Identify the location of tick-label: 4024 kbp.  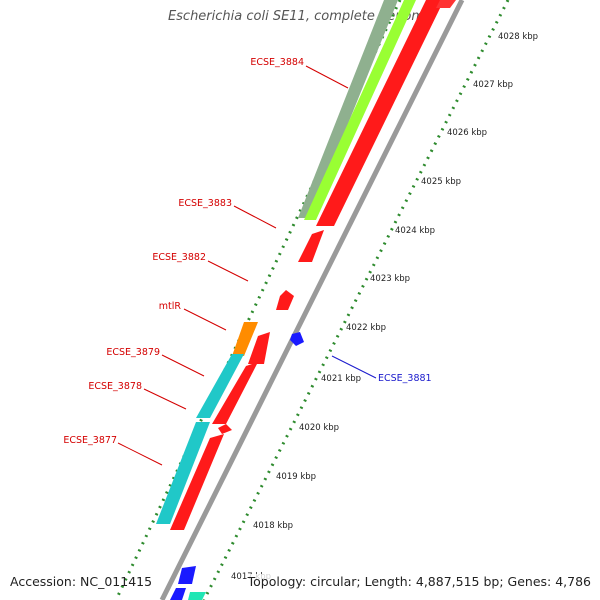
(415, 231).